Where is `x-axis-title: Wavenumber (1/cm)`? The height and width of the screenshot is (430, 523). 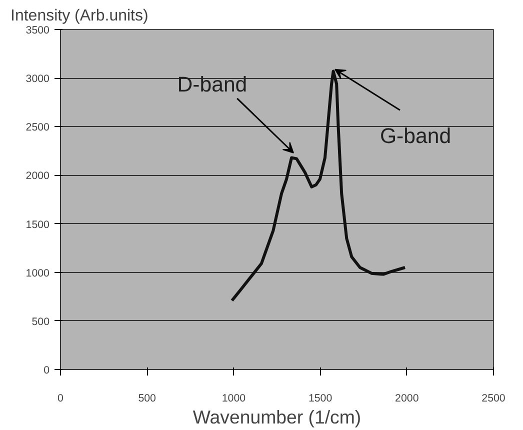
x-axis-title: Wavenumber (1/cm) is located at coordinates (277, 417).